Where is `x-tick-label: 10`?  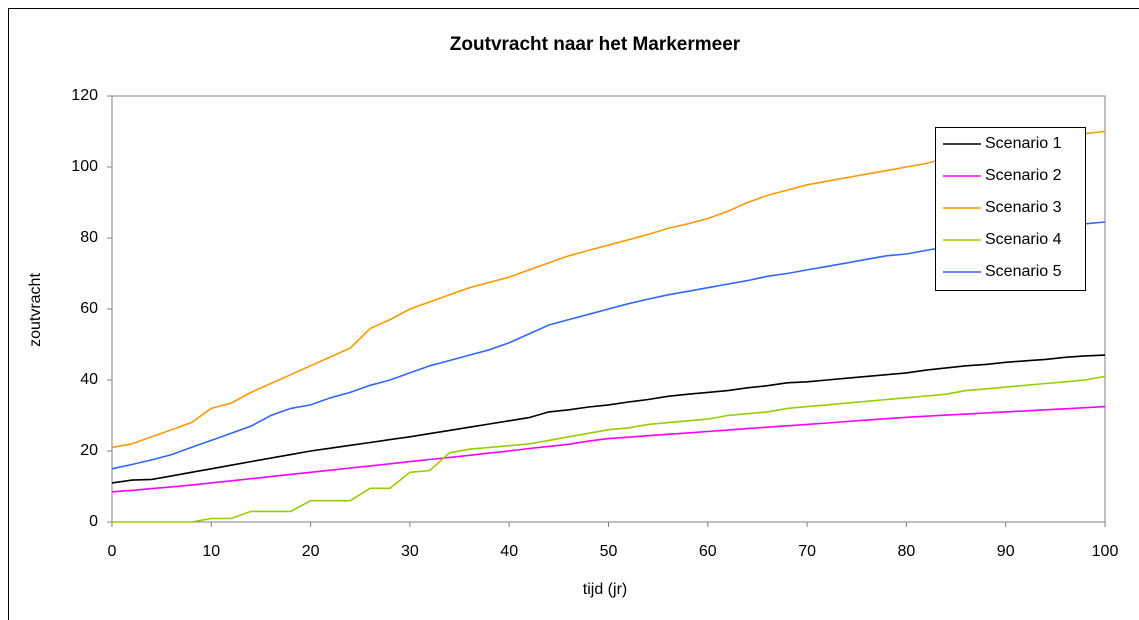 x-tick-label: 10 is located at coordinates (211, 551).